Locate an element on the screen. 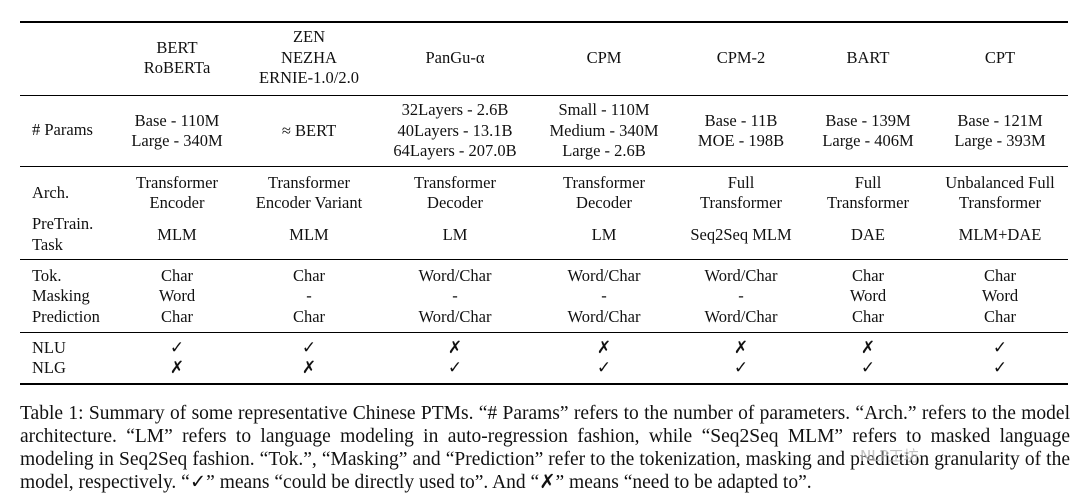 The width and height of the screenshot is (1080, 502). arch-cell: Full Transformer is located at coordinates (868, 193).